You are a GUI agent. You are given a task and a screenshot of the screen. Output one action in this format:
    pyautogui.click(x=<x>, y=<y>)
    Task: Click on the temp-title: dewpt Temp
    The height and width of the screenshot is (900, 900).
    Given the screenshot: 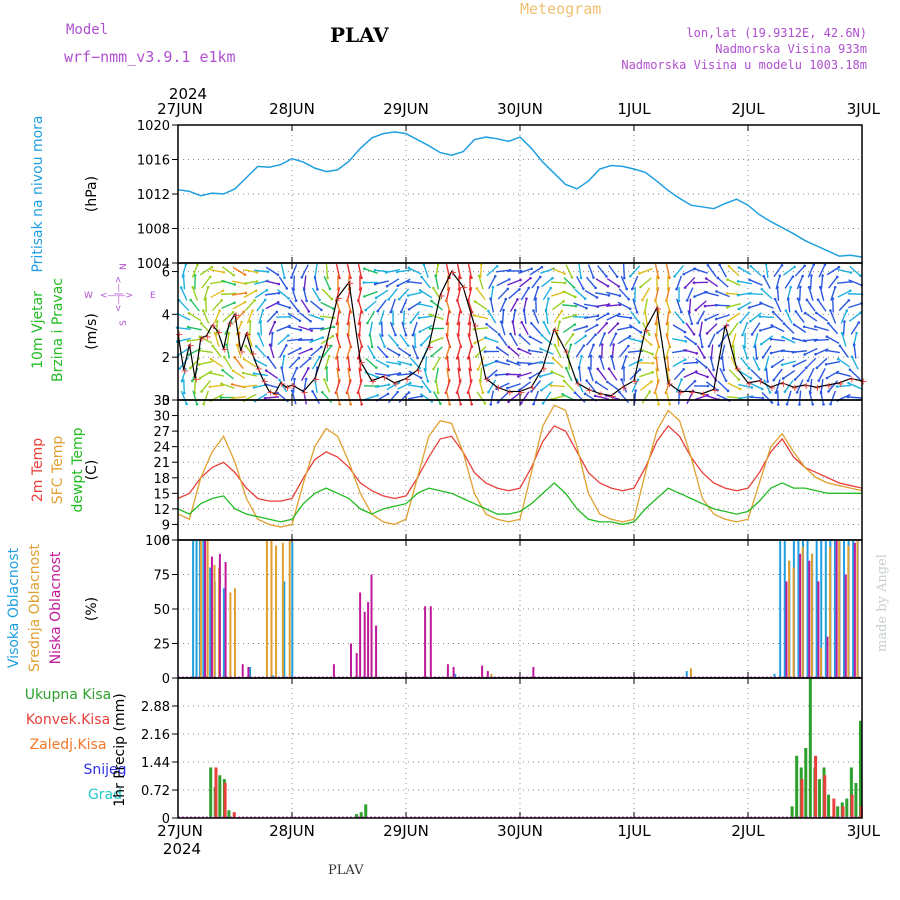 What is the action you would take?
    pyautogui.click(x=78, y=469)
    